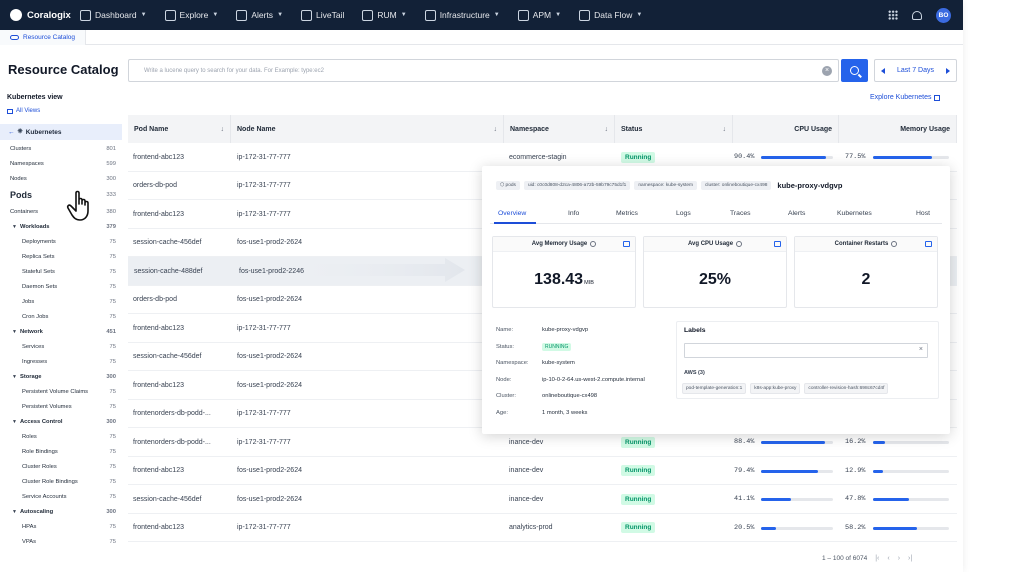 This screenshot has width=1024, height=572. I want to click on sidebar-item-namespaces: Namespaces 599, so click(61, 163).